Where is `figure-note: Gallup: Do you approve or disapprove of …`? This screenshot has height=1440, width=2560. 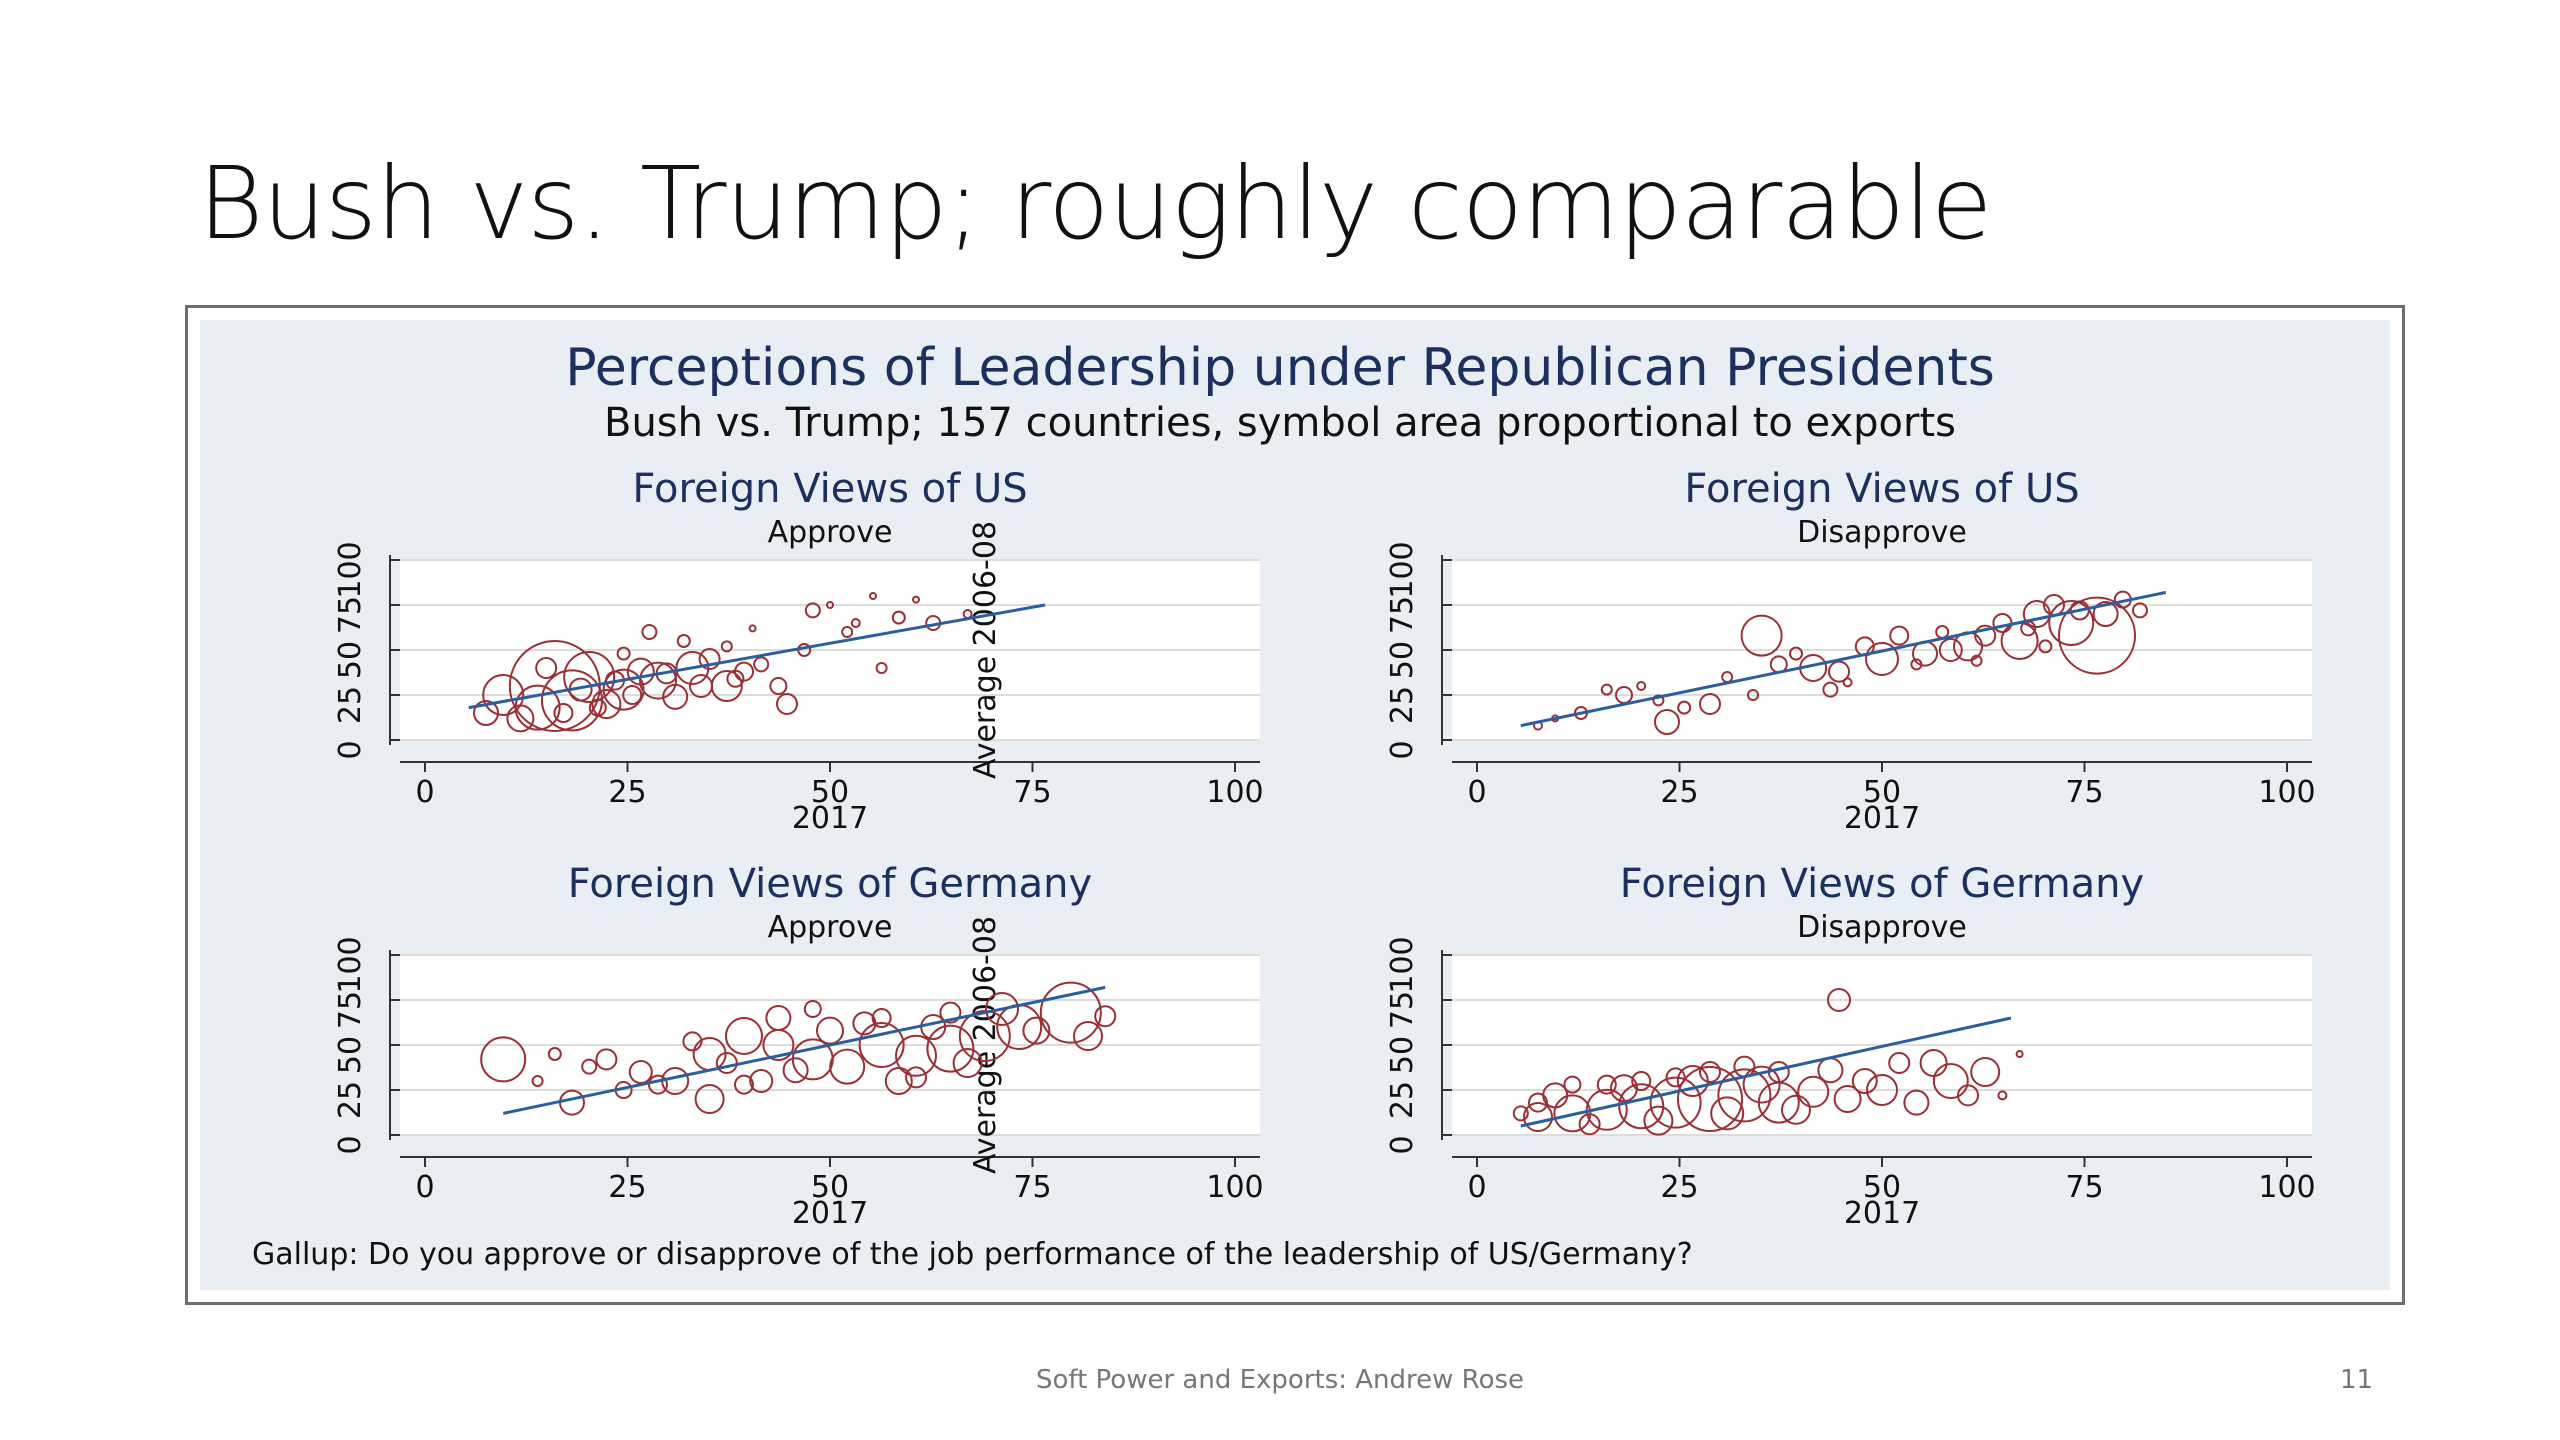 figure-note: Gallup: Do you approve or disapprove of … is located at coordinates (972, 1254).